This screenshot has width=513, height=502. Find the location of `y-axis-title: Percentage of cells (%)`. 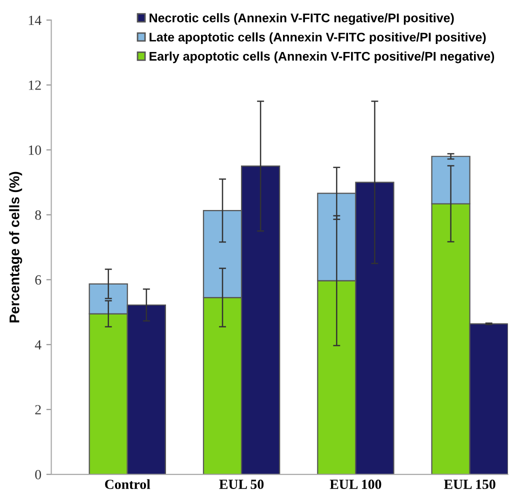

y-axis-title: Percentage of cells (%) is located at coordinates (15, 247).